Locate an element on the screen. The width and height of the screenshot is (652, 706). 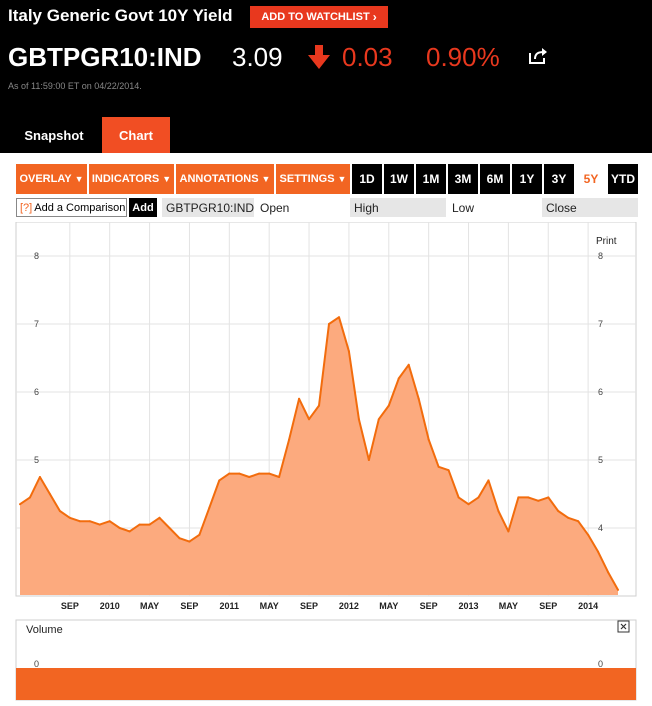
y-tick-label-left: 8 is located at coordinates (36, 256).